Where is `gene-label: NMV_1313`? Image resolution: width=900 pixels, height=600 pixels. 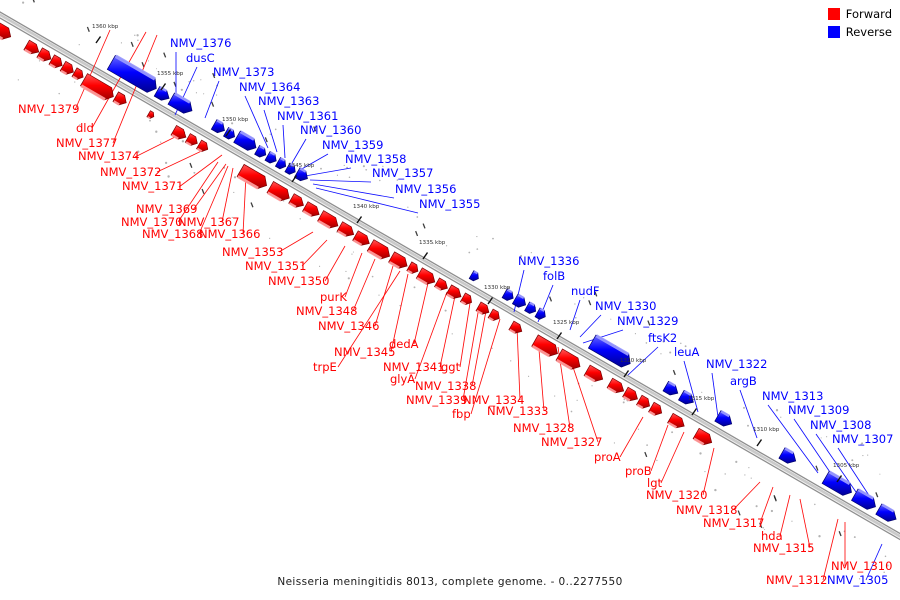 gene-label: NMV_1313 is located at coordinates (793, 396).